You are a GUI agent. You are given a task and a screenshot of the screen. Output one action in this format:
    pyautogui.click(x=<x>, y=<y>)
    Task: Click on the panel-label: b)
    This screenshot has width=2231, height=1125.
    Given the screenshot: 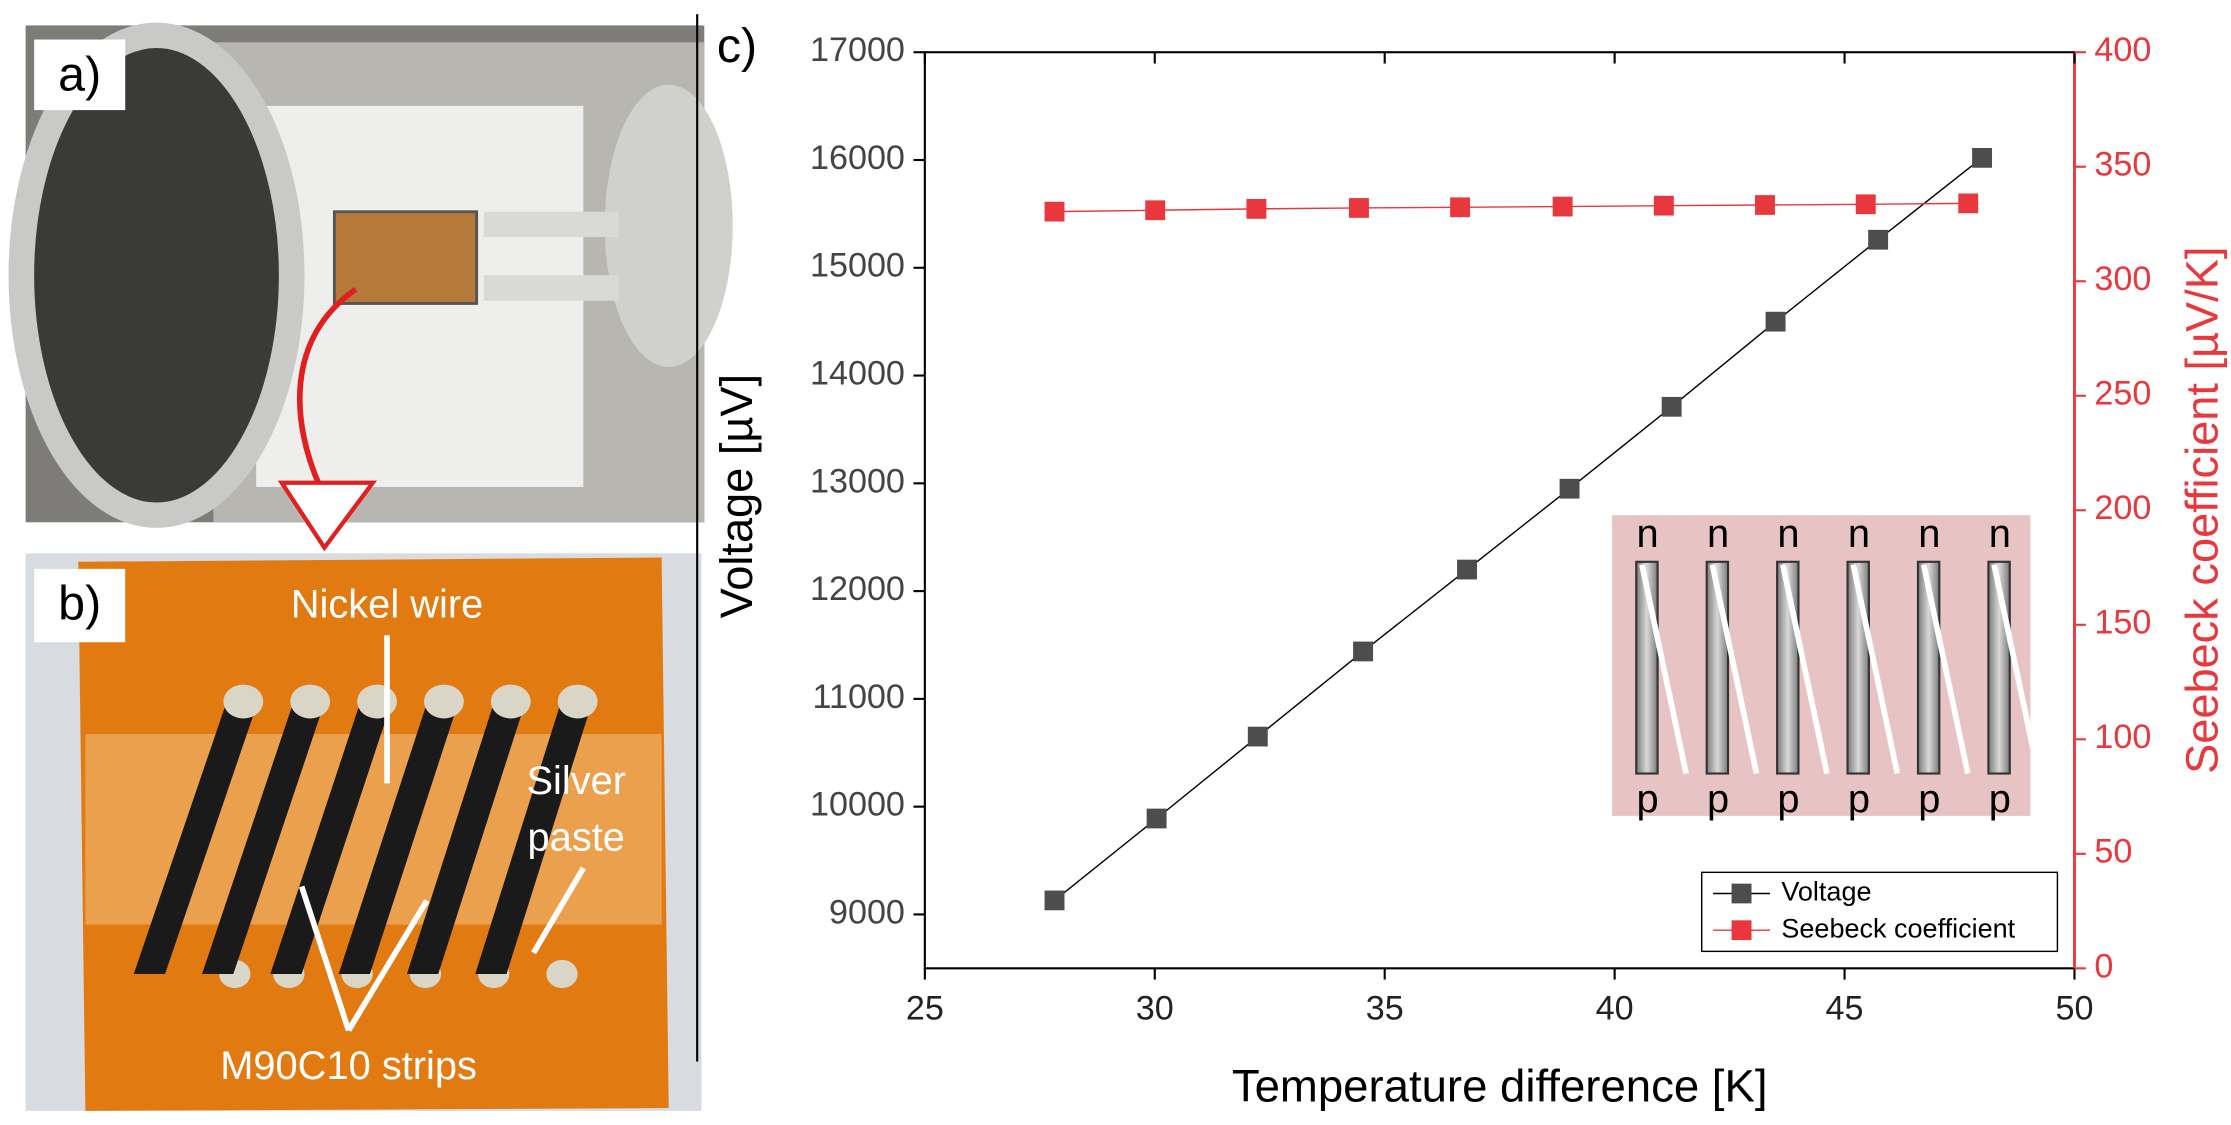 What is the action you would take?
    pyautogui.click(x=79, y=604)
    